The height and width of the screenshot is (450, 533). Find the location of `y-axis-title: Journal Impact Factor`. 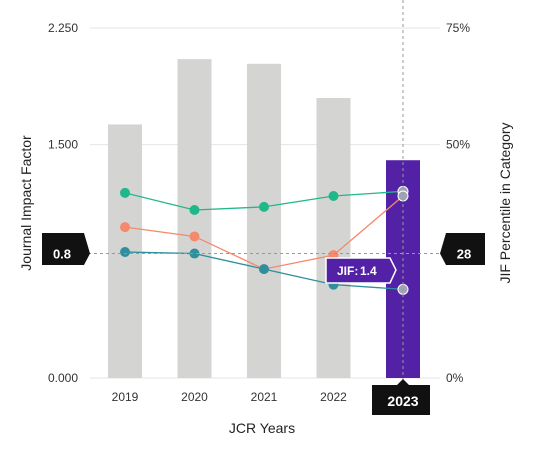

y-axis-title: Journal Impact Factor is located at coordinates (26, 203).